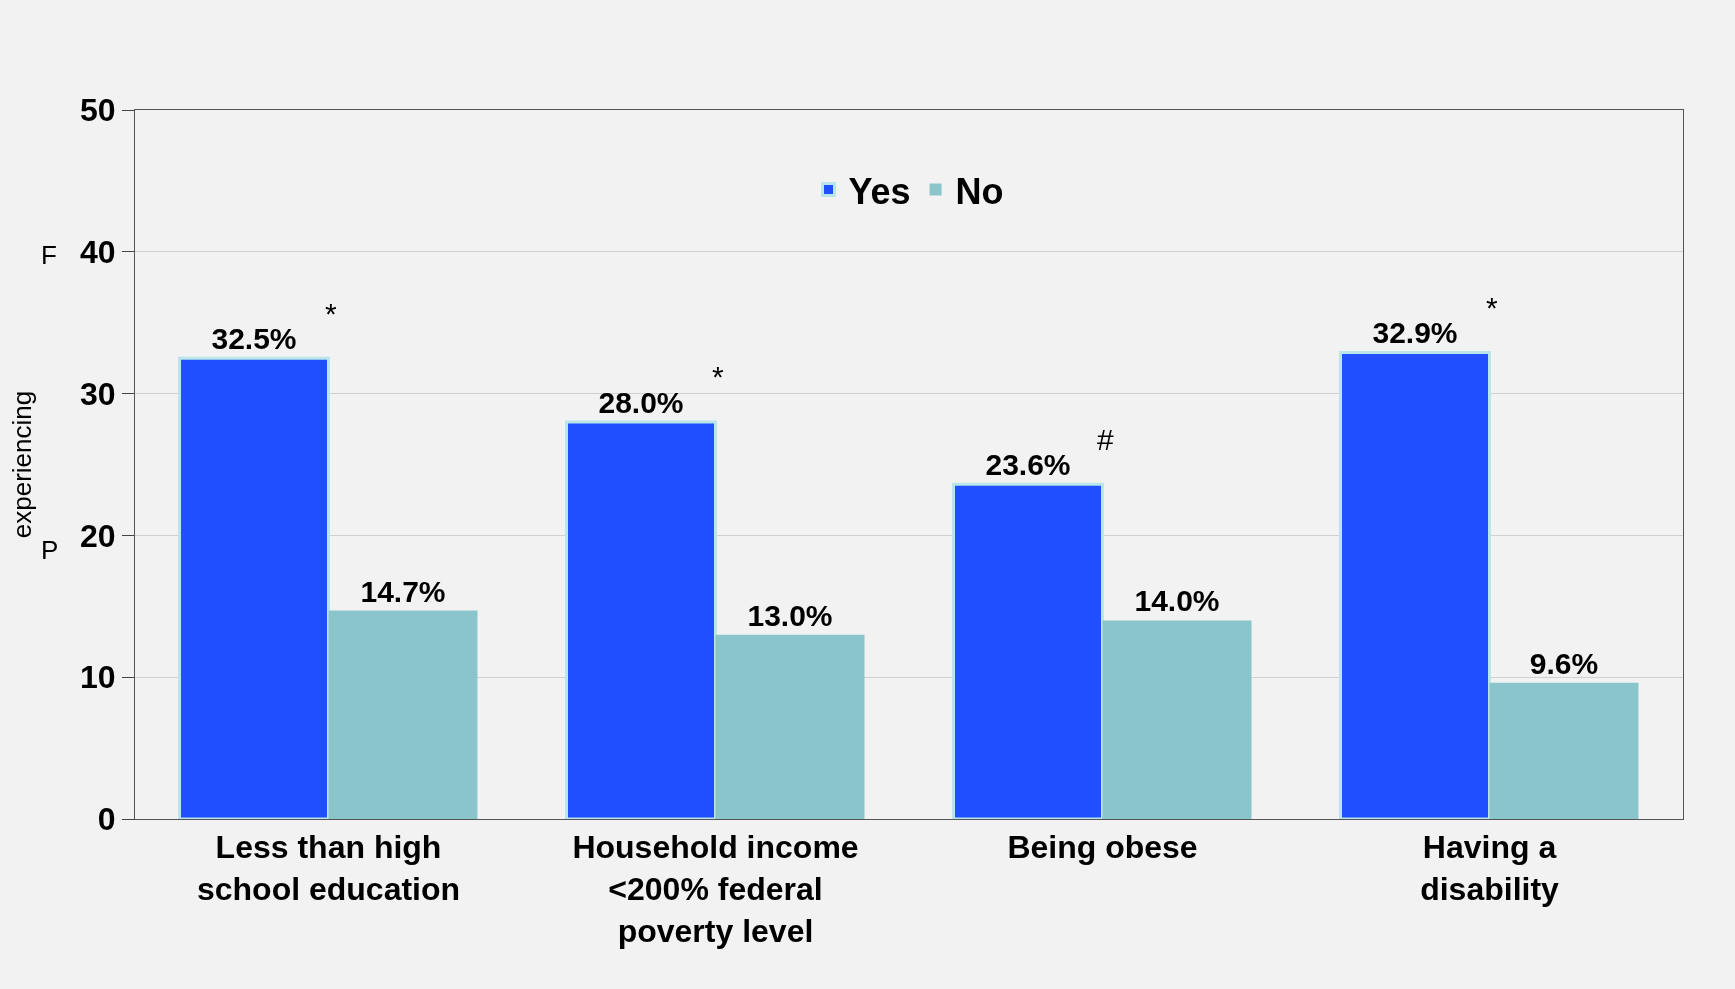  I want to click on y-tick-label: 50, so click(98, 110).